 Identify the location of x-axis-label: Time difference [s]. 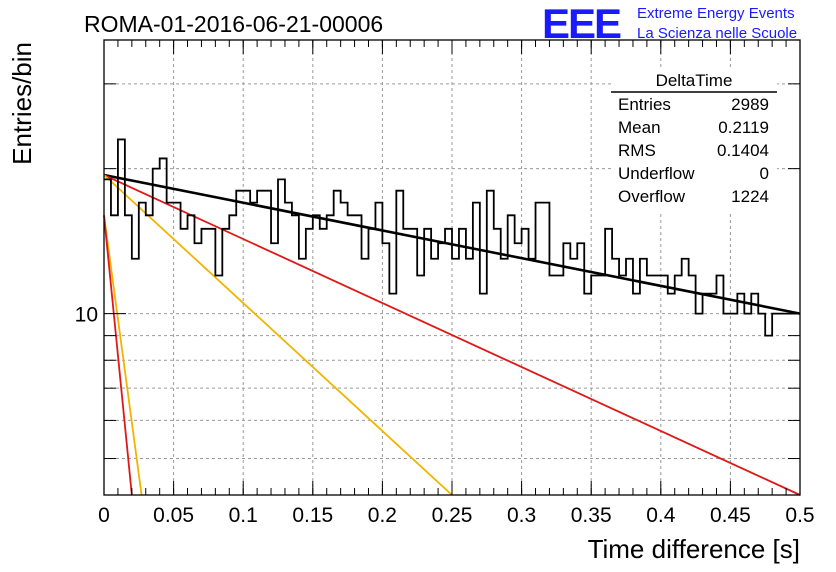
(694, 549).